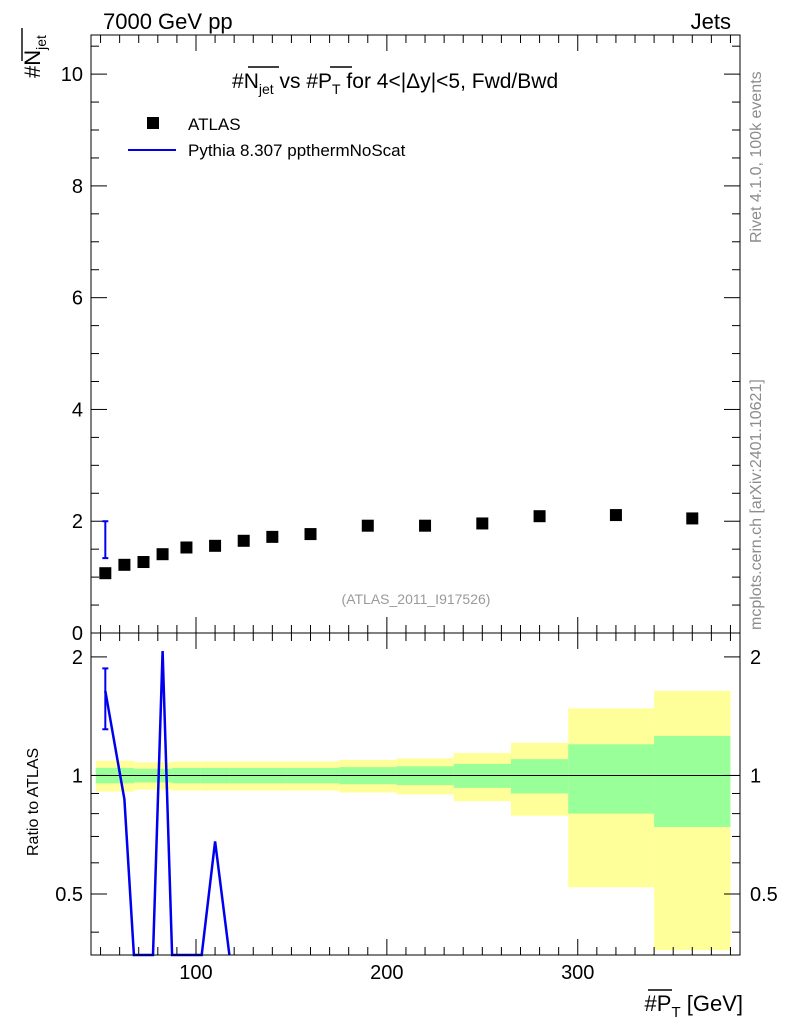 The height and width of the screenshot is (1024, 786). I want to click on ylabel-n: N, so click(32, 58).